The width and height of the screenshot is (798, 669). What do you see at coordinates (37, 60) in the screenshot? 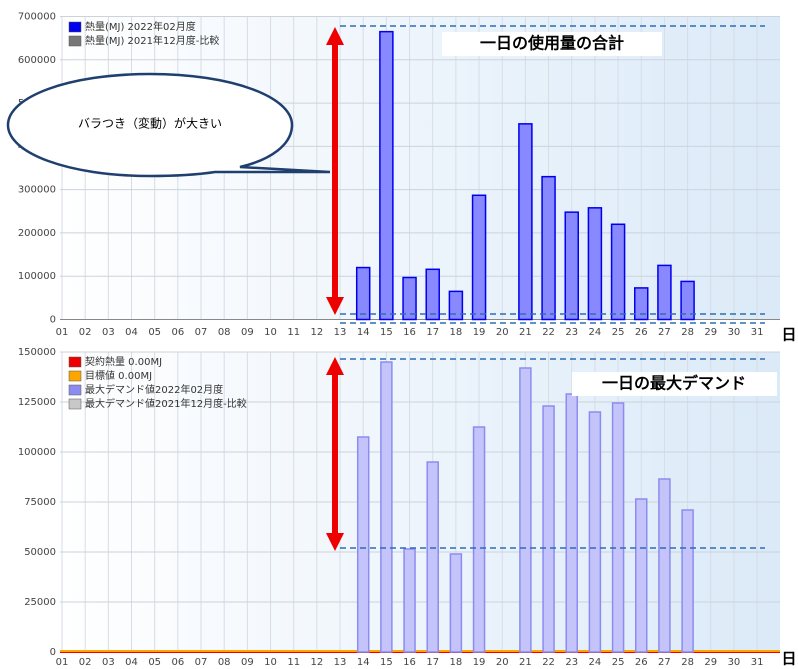
I see `y-tick-label: 600000` at bounding box center [37, 60].